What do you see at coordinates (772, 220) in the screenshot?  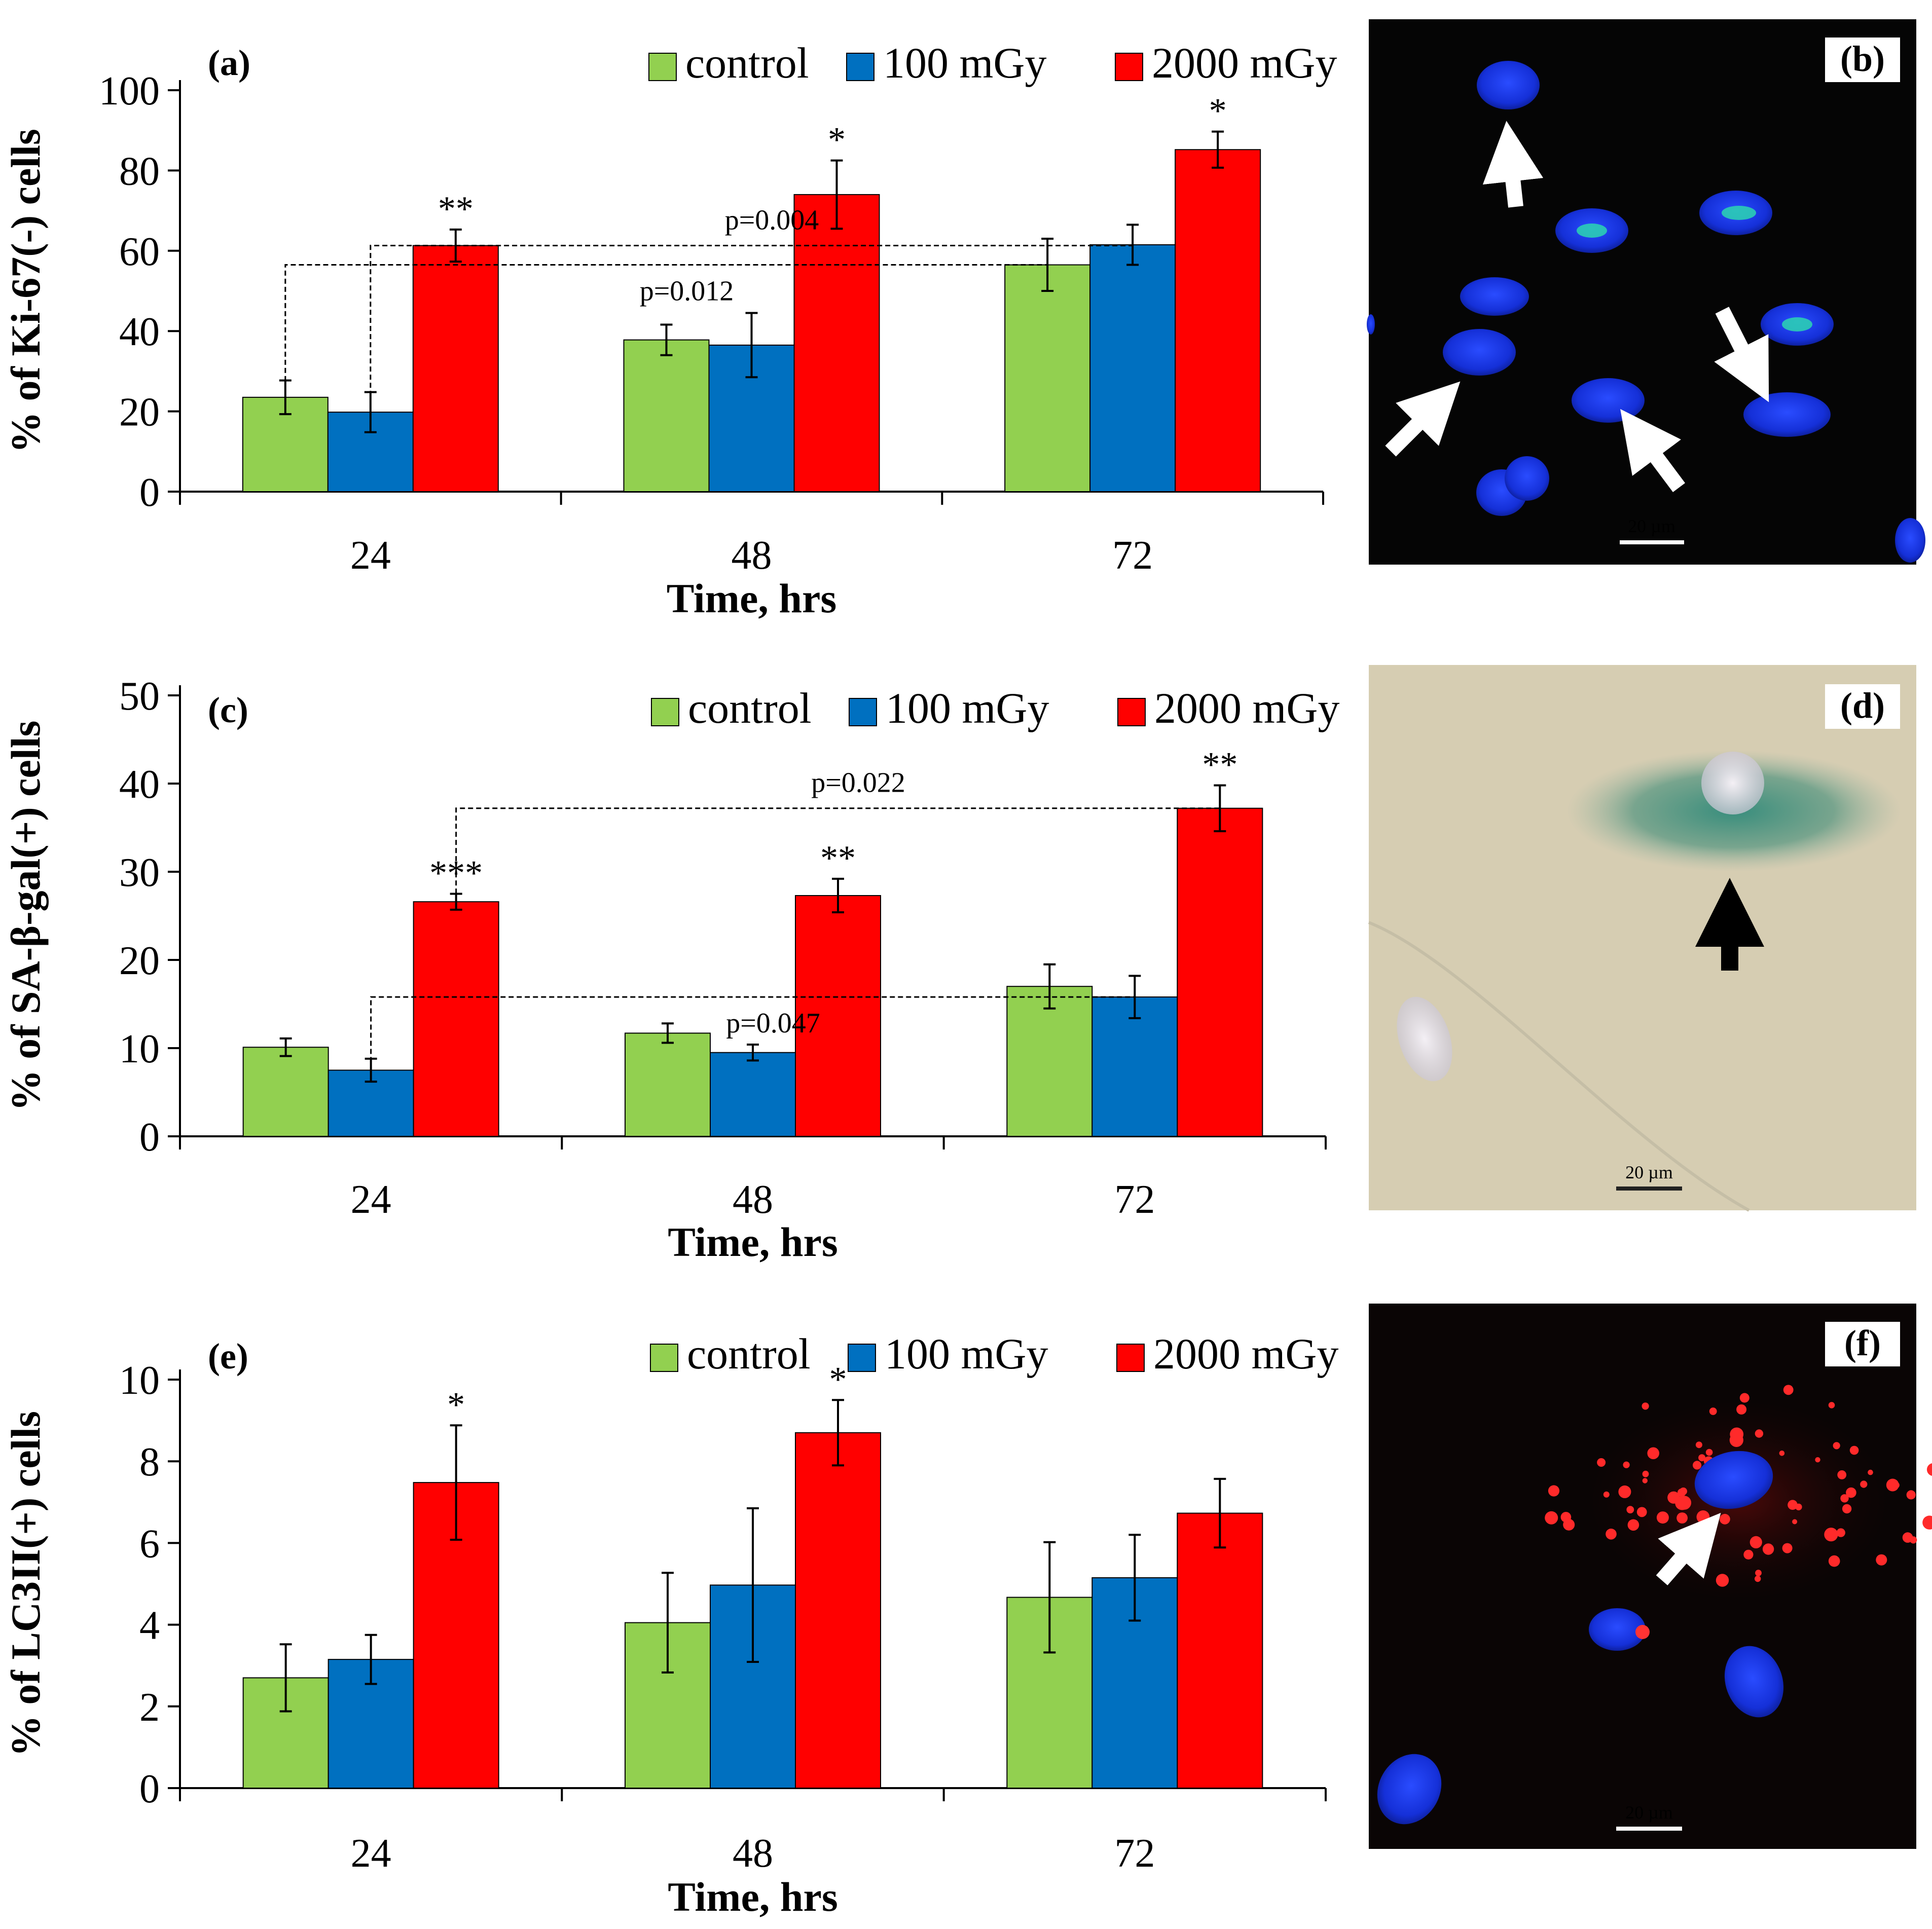 I see `p-value-label: p=0.004` at bounding box center [772, 220].